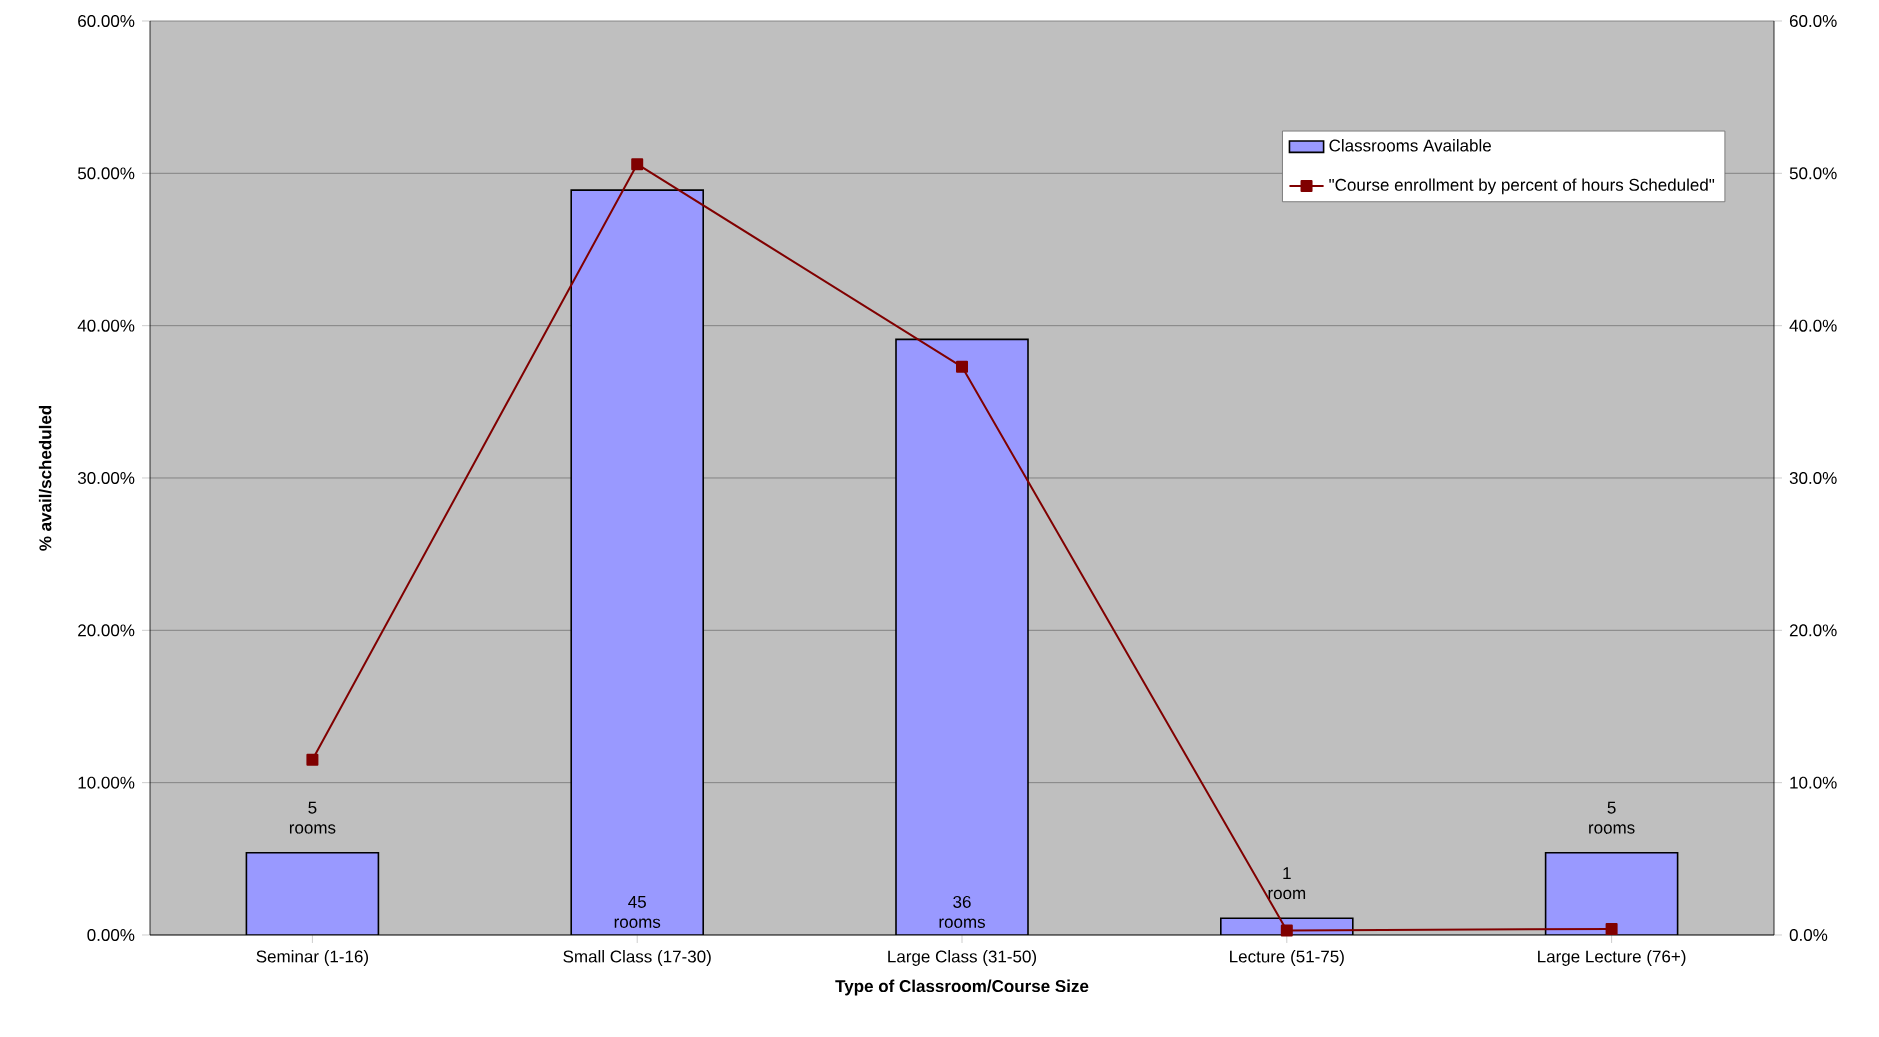 The image size is (1879, 1037). I want to click on x-tick-label: Large Class (31-50), so click(962, 958).